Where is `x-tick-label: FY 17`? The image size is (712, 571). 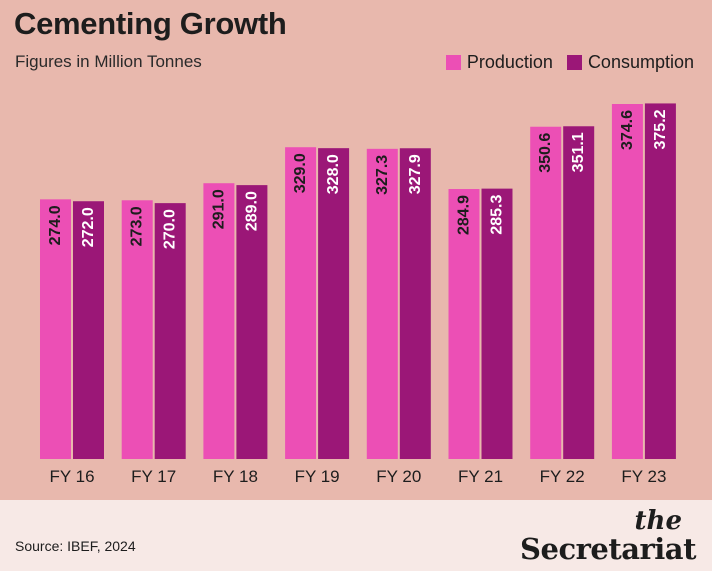
x-tick-label: FY 17 is located at coordinates (153, 476).